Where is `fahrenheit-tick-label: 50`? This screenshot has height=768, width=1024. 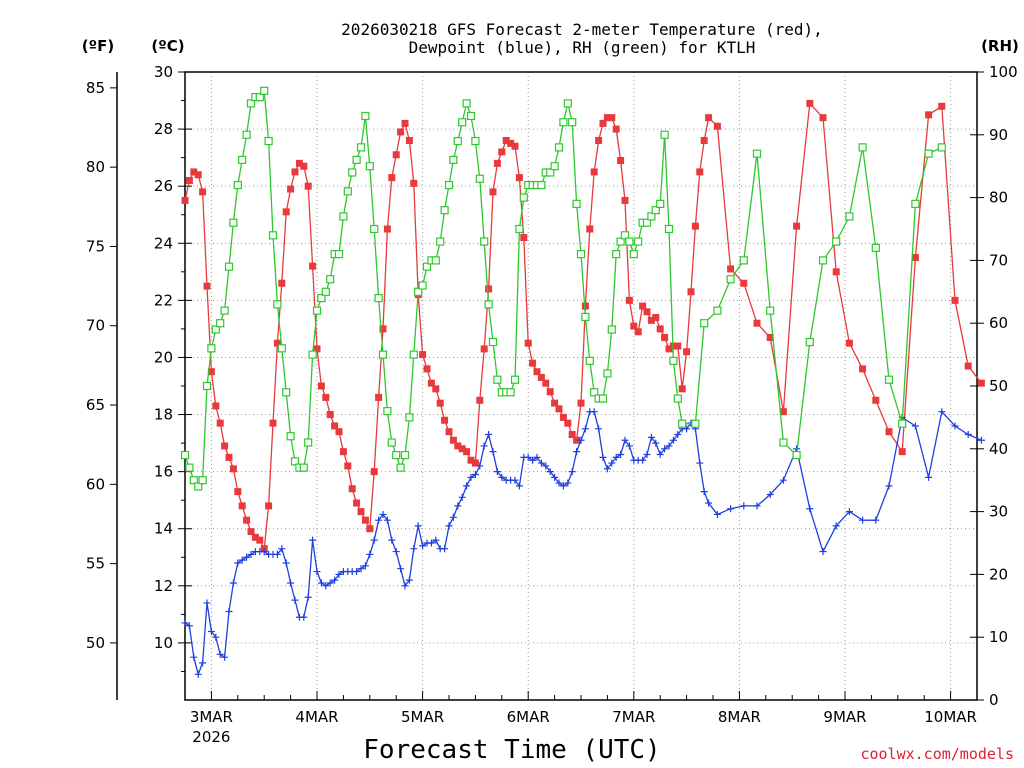 fahrenheit-tick-label: 50 is located at coordinates (95, 643).